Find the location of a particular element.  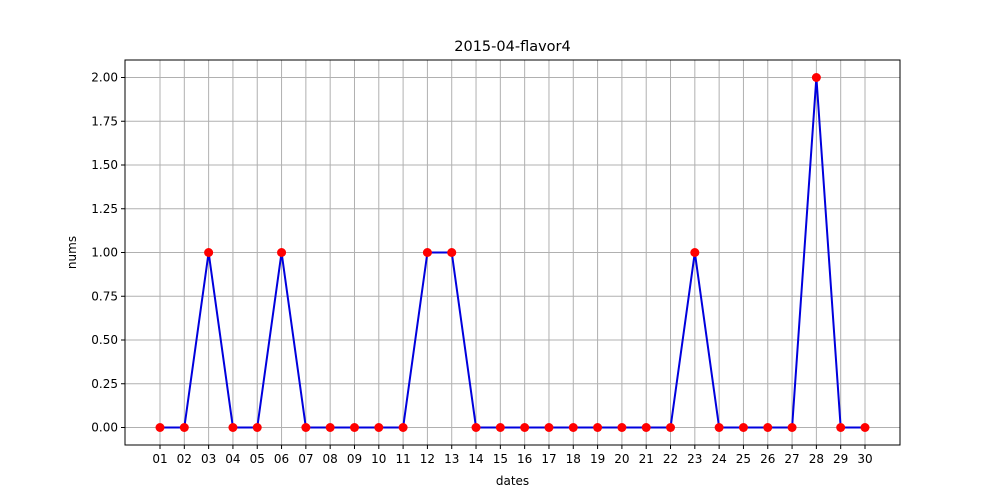

y-tick-label: 2.00 is located at coordinates (104, 78).